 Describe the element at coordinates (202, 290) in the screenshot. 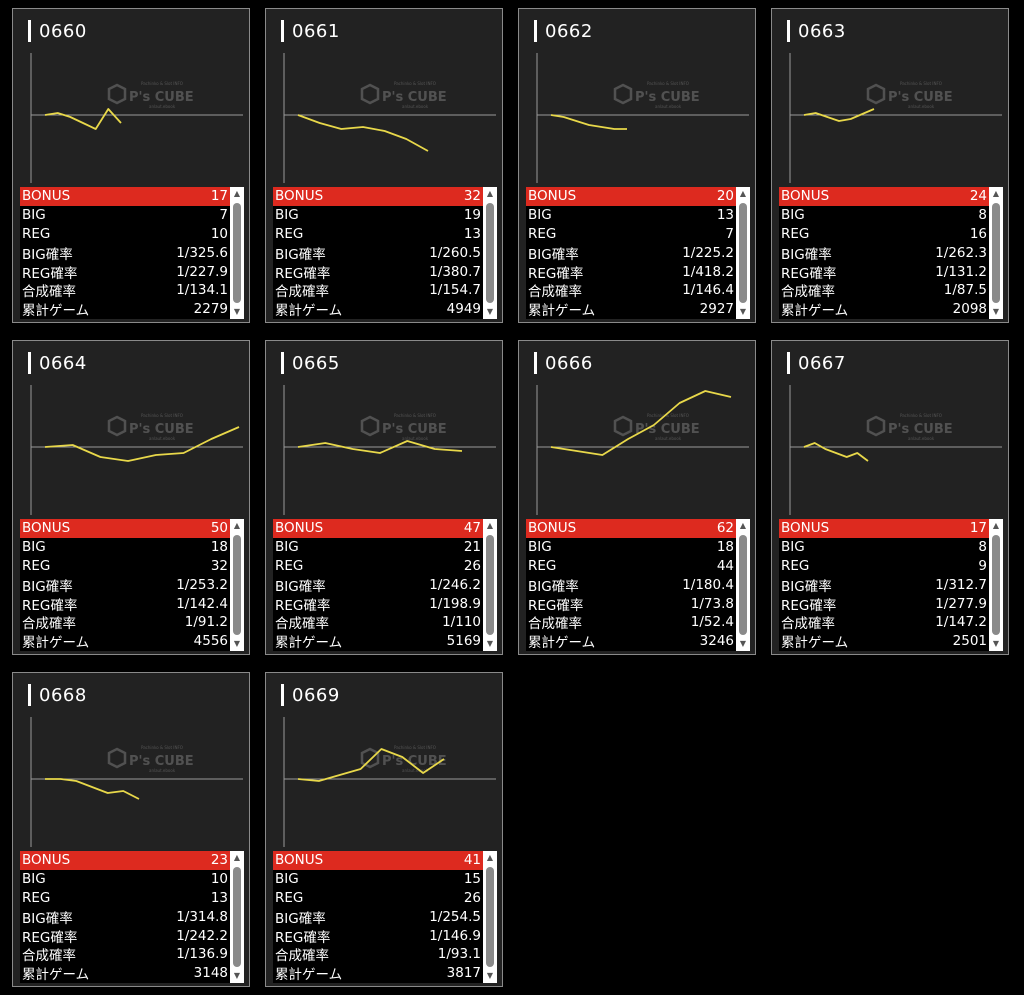

I see `stat-value: 1/134.1` at that location.